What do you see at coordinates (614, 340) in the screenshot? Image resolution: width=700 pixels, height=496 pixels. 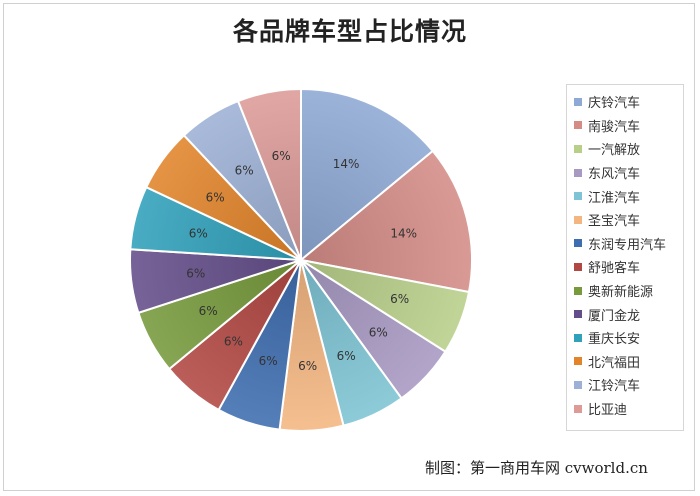 I see `legend-label: 重庆长安` at bounding box center [614, 340].